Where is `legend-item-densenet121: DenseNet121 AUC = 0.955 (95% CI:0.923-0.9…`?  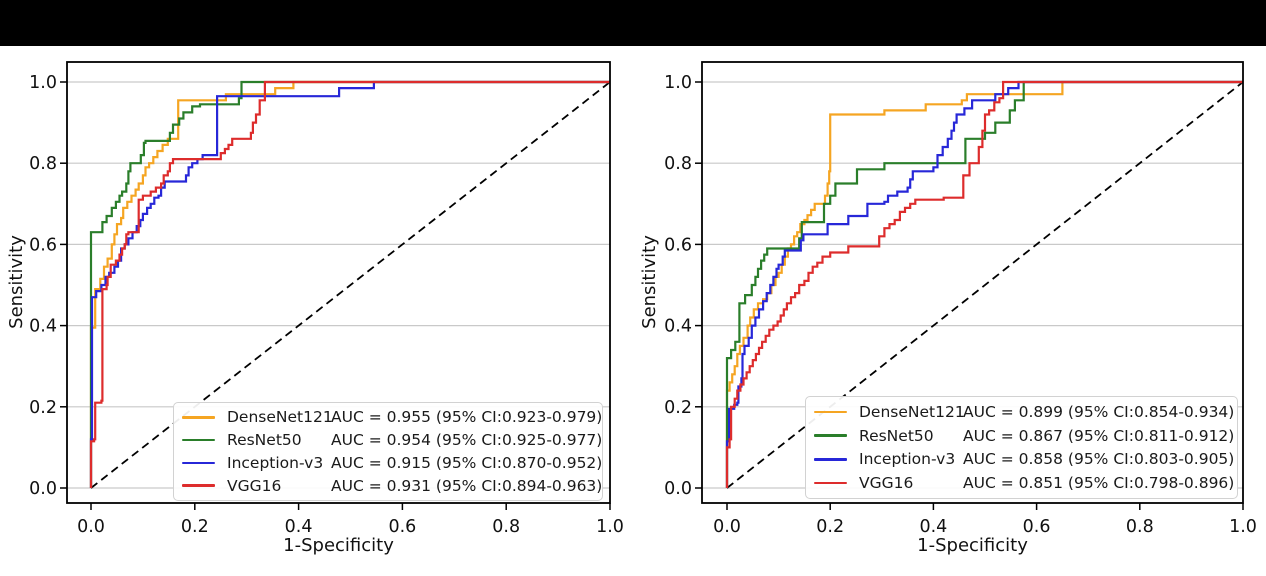 legend-item-densenet121: DenseNet121 AUC = 0.955 (95% CI:0.923-0.9… is located at coordinates (392, 417).